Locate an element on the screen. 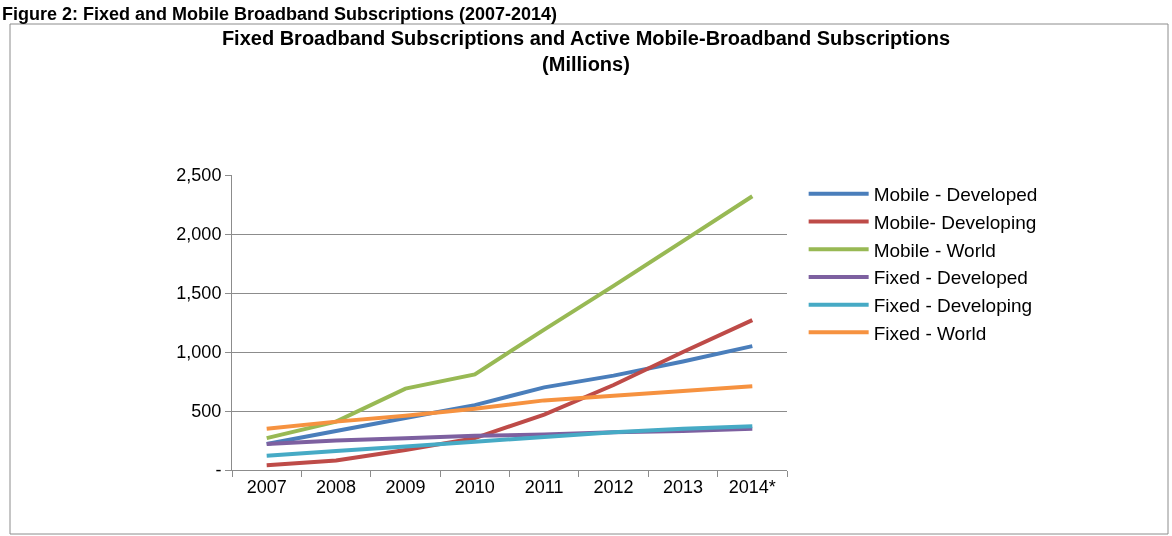 The image size is (1172, 536). y-tick-label: 500 is located at coordinates (206, 411).